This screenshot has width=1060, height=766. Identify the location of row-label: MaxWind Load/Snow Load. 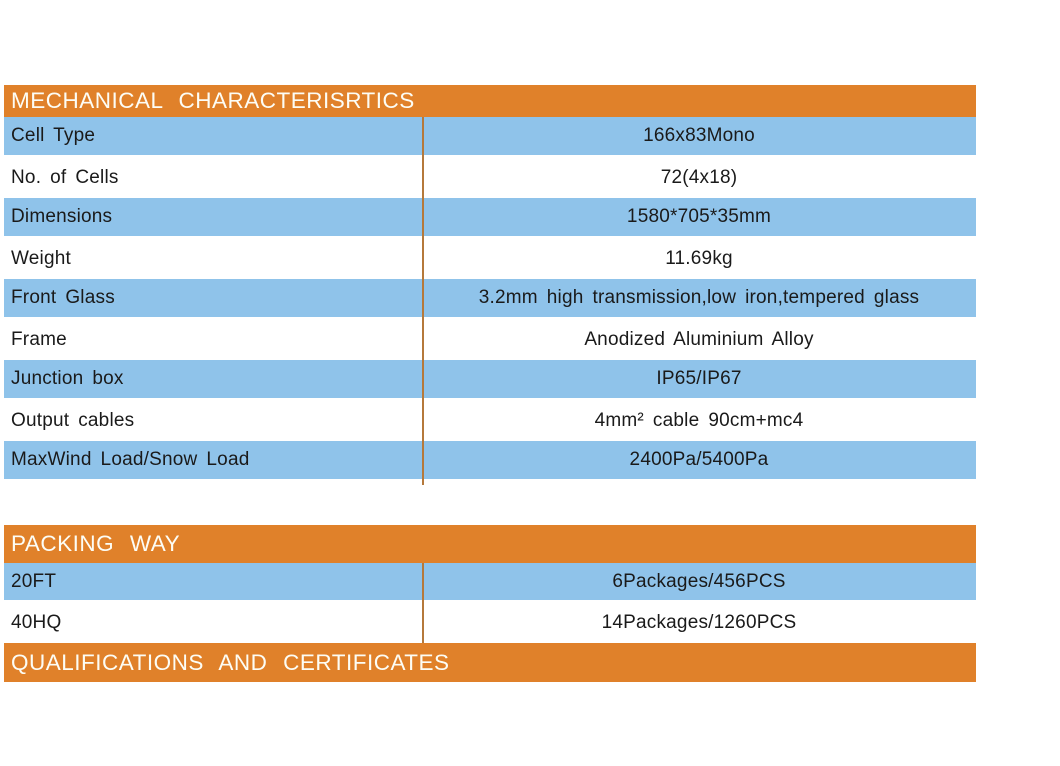
(130, 459).